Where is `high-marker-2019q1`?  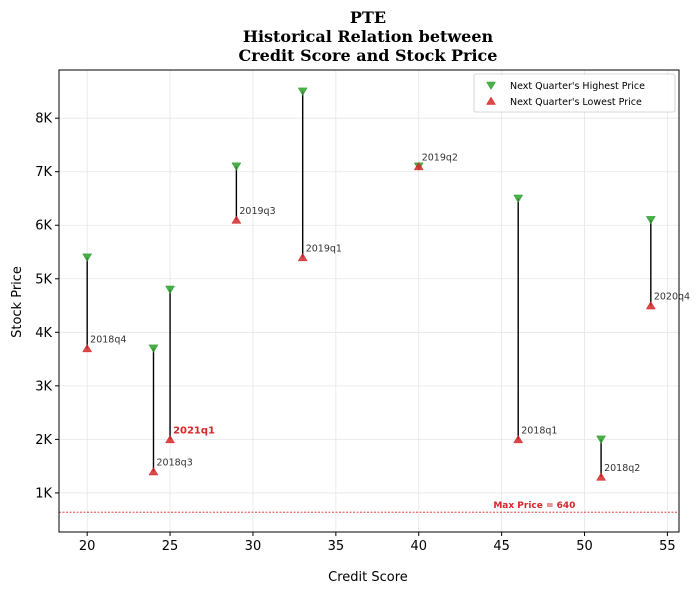 high-marker-2019q1 is located at coordinates (302, 91).